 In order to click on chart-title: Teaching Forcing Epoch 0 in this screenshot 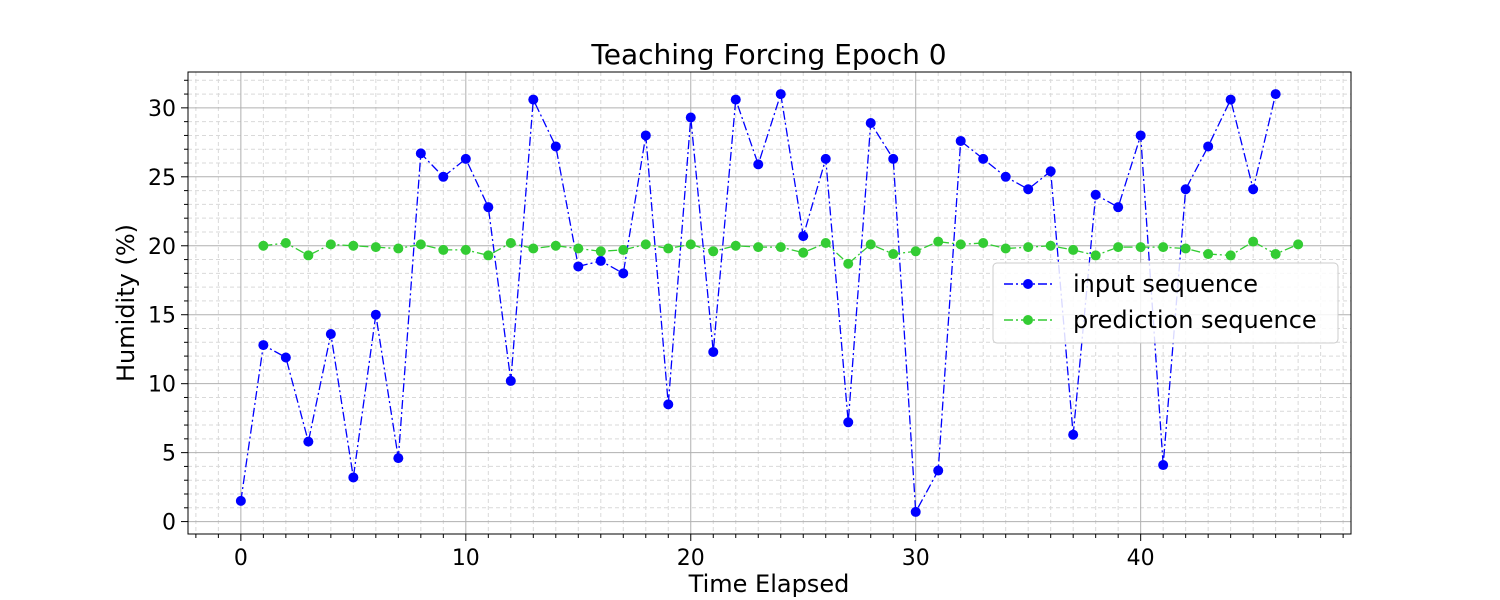, I will do `click(768, 54)`.